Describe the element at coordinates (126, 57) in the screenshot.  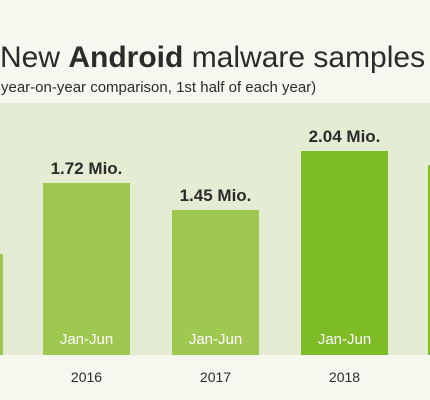
I see `title-brand: Android` at that location.